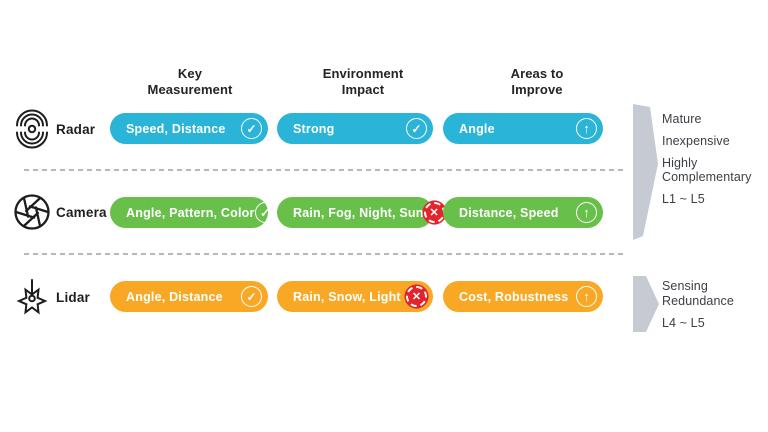 This screenshot has width=768, height=432. Describe the element at coordinates (523, 128) in the screenshot. I see `pill-radar-areas-to-improve: Angle ↑` at that location.